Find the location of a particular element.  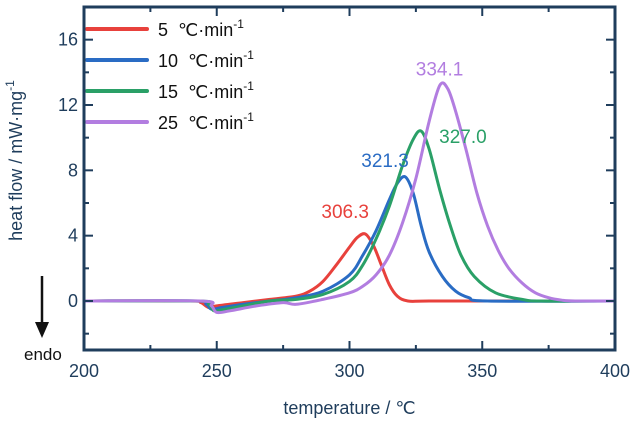

x-tick-label: 400 is located at coordinates (615, 371).